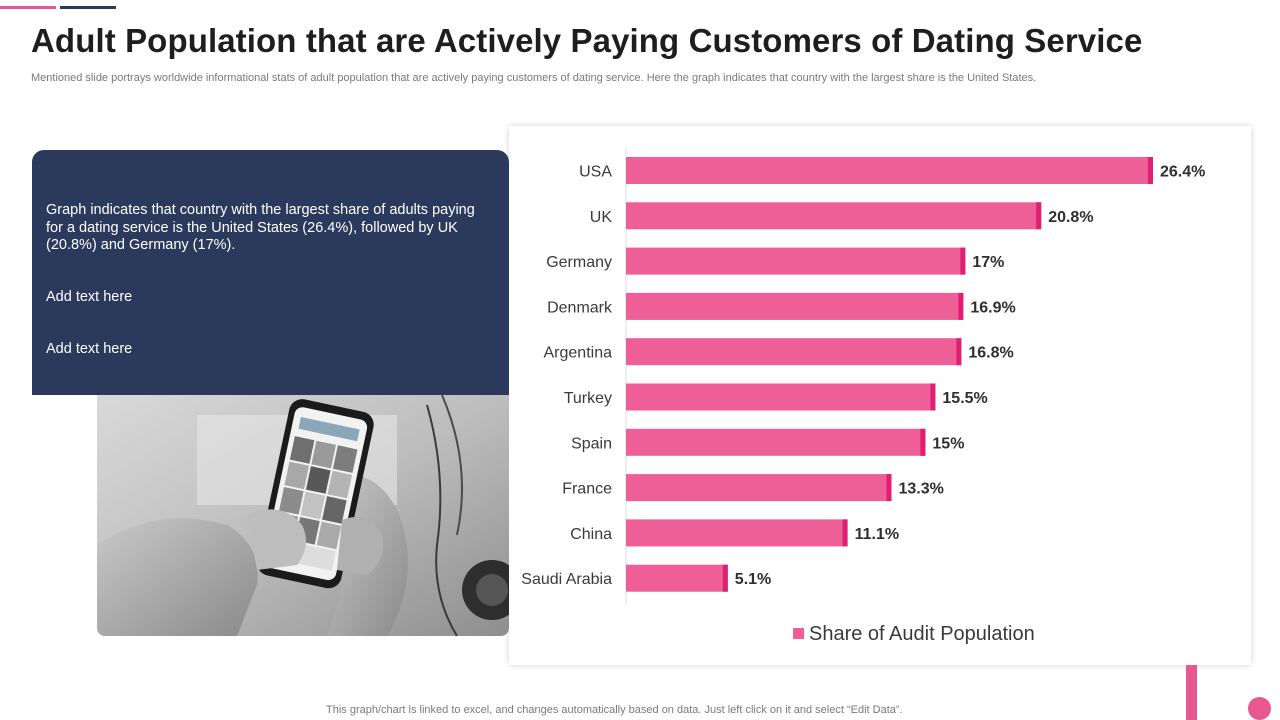  I want to click on data-label: 17%, so click(988, 262).